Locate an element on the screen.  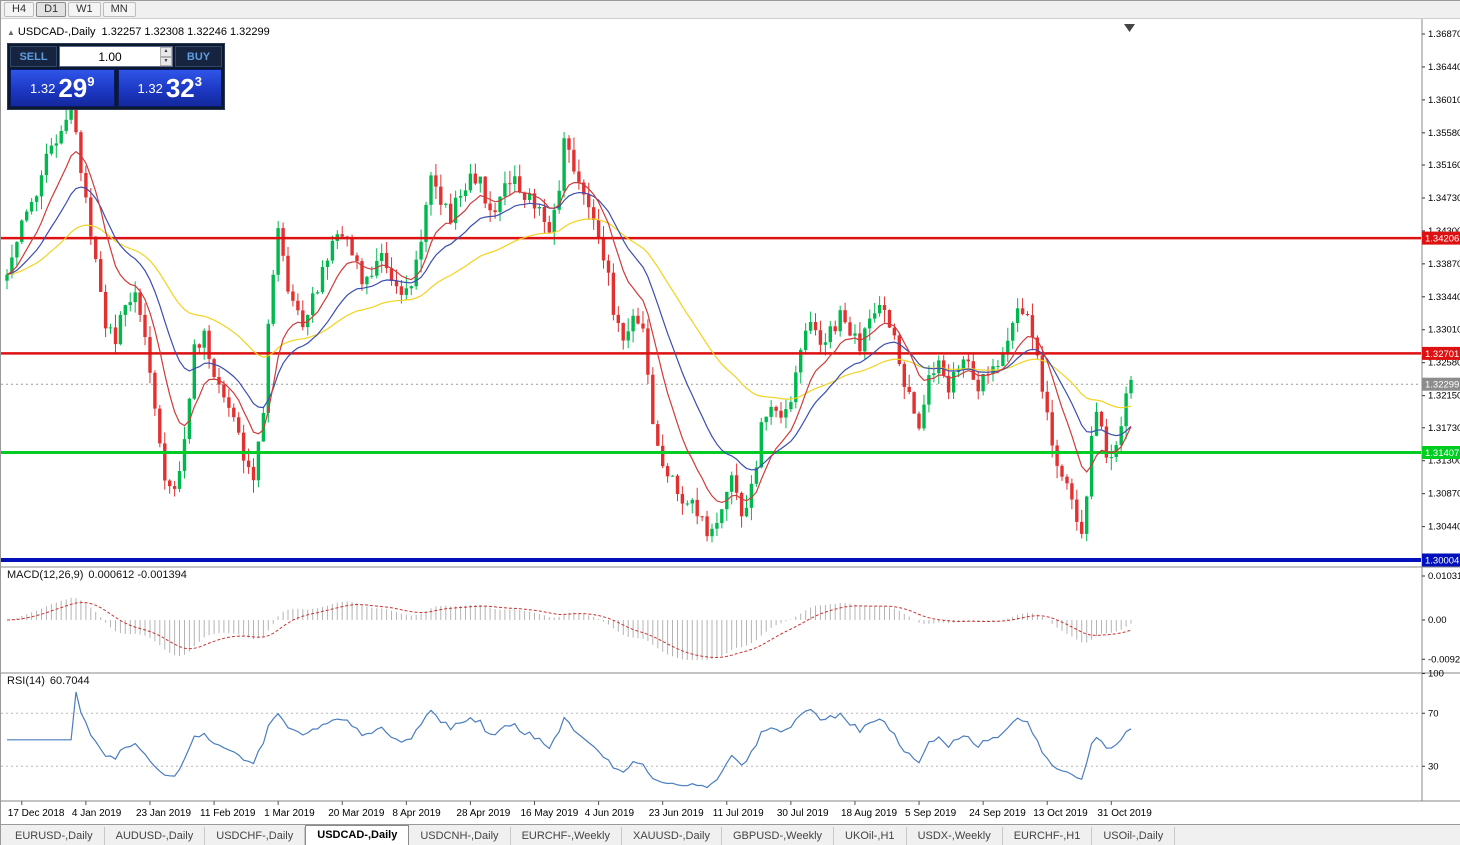
svg-text: -0.009205 is located at coordinates (1444, 659).